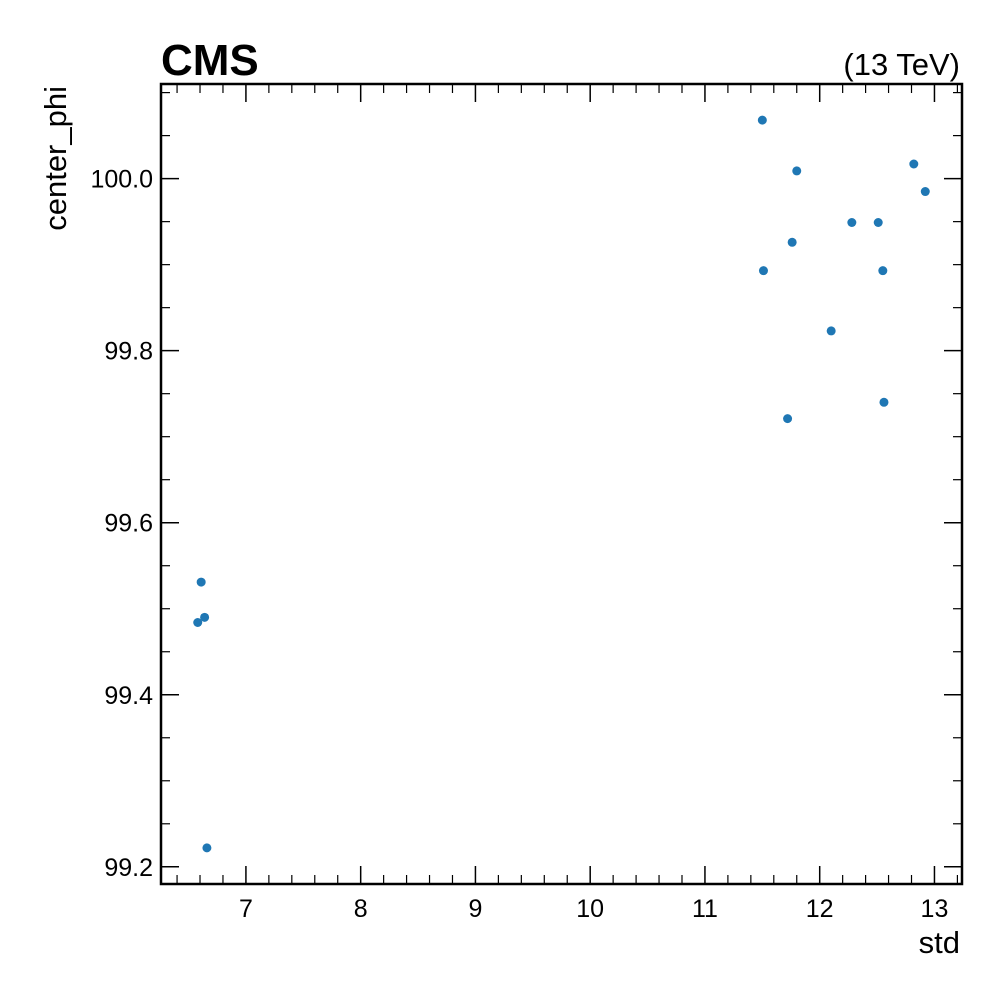 This screenshot has width=1000, height=1000. What do you see at coordinates (128, 696) in the screenshot?
I see `y-tick-label: 99.4` at bounding box center [128, 696].